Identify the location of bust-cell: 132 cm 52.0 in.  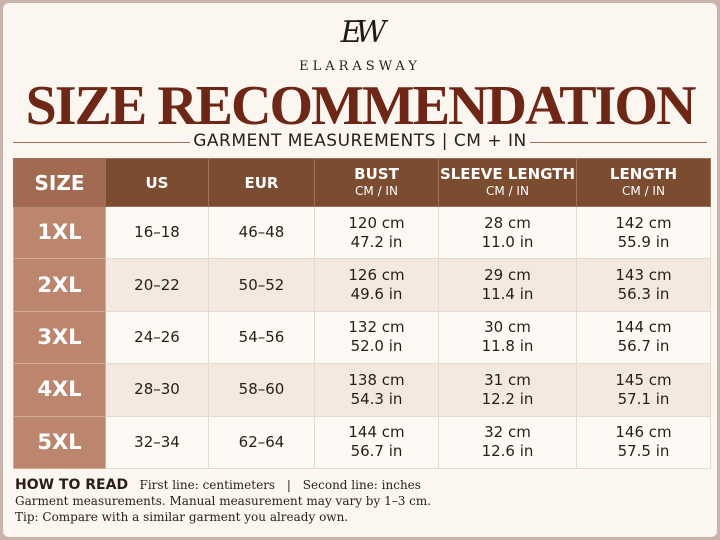
(376, 337).